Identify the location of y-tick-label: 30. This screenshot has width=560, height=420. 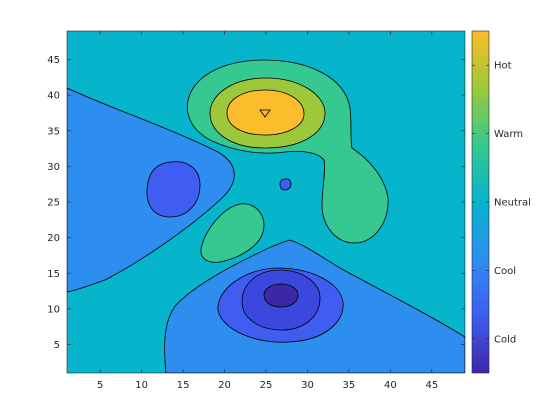
(53, 167).